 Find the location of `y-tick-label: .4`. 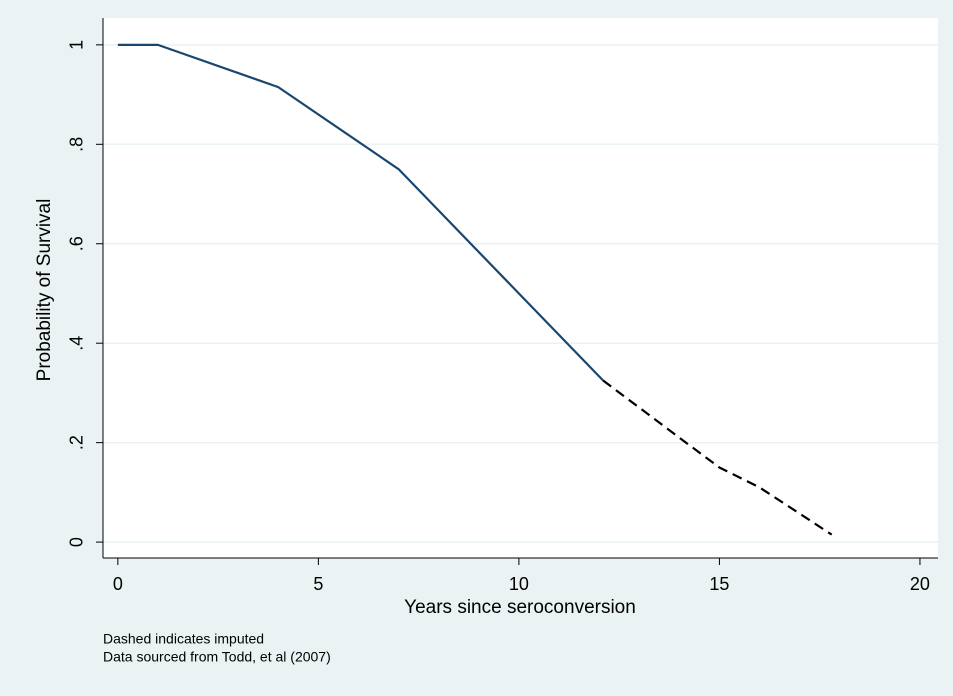

y-tick-label: .4 is located at coordinates (77, 343).